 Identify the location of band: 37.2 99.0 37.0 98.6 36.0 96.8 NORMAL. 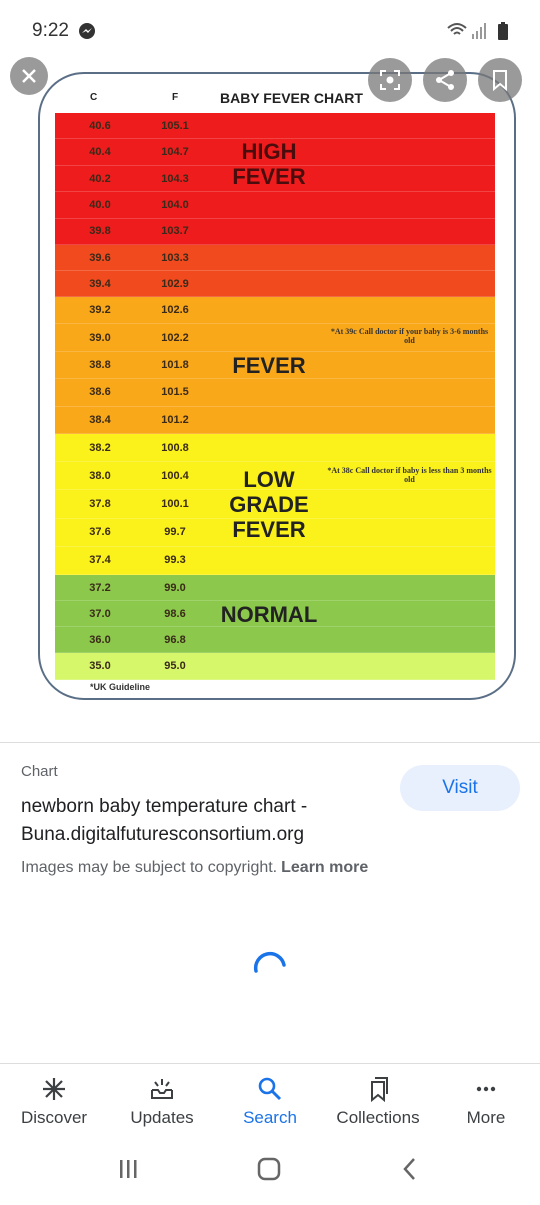
(275, 614).